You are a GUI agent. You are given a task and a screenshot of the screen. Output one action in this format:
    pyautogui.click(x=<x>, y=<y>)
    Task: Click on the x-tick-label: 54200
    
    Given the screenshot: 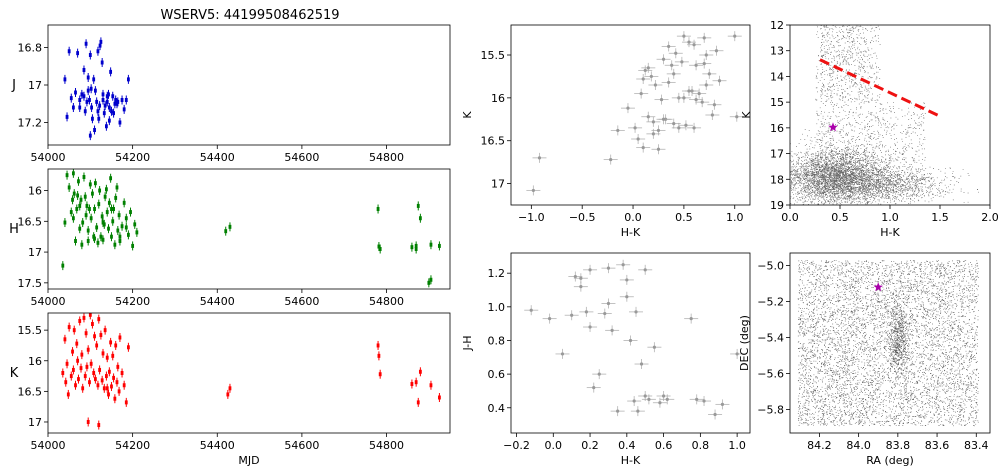 What is the action you would take?
    pyautogui.click(x=132, y=157)
    